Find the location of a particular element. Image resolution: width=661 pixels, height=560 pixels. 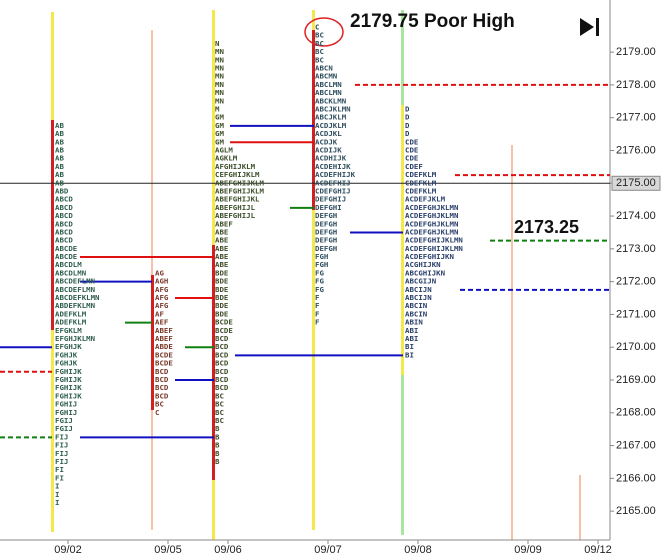

x-tick-label: 09/12 is located at coordinates (598, 550).